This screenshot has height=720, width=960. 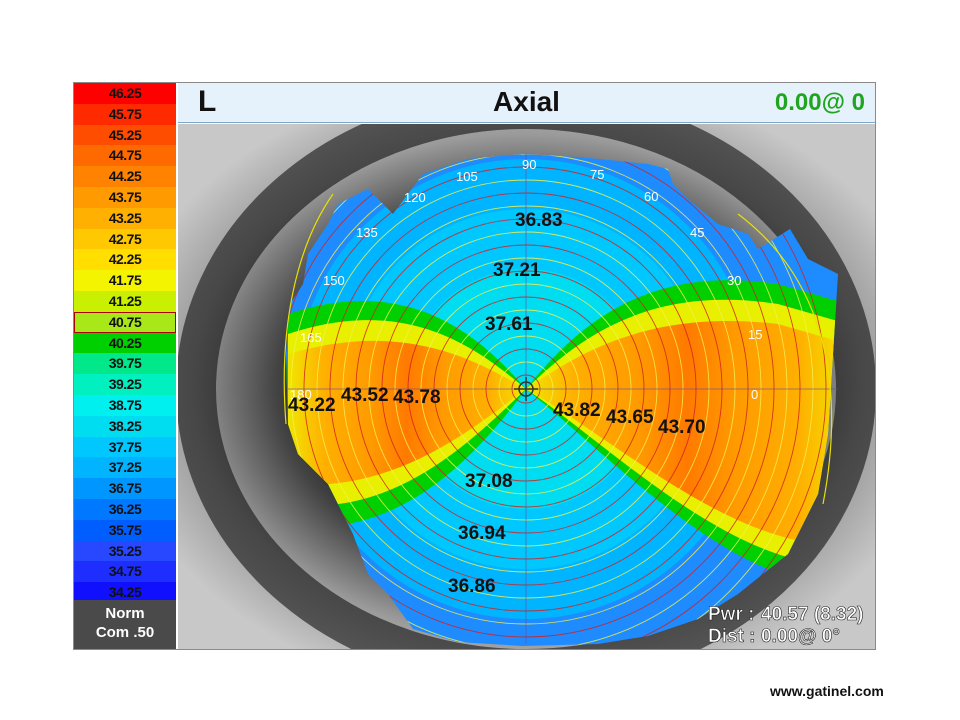 What do you see at coordinates (630, 417) in the screenshot?
I see `reading-right-2: 43.65` at bounding box center [630, 417].